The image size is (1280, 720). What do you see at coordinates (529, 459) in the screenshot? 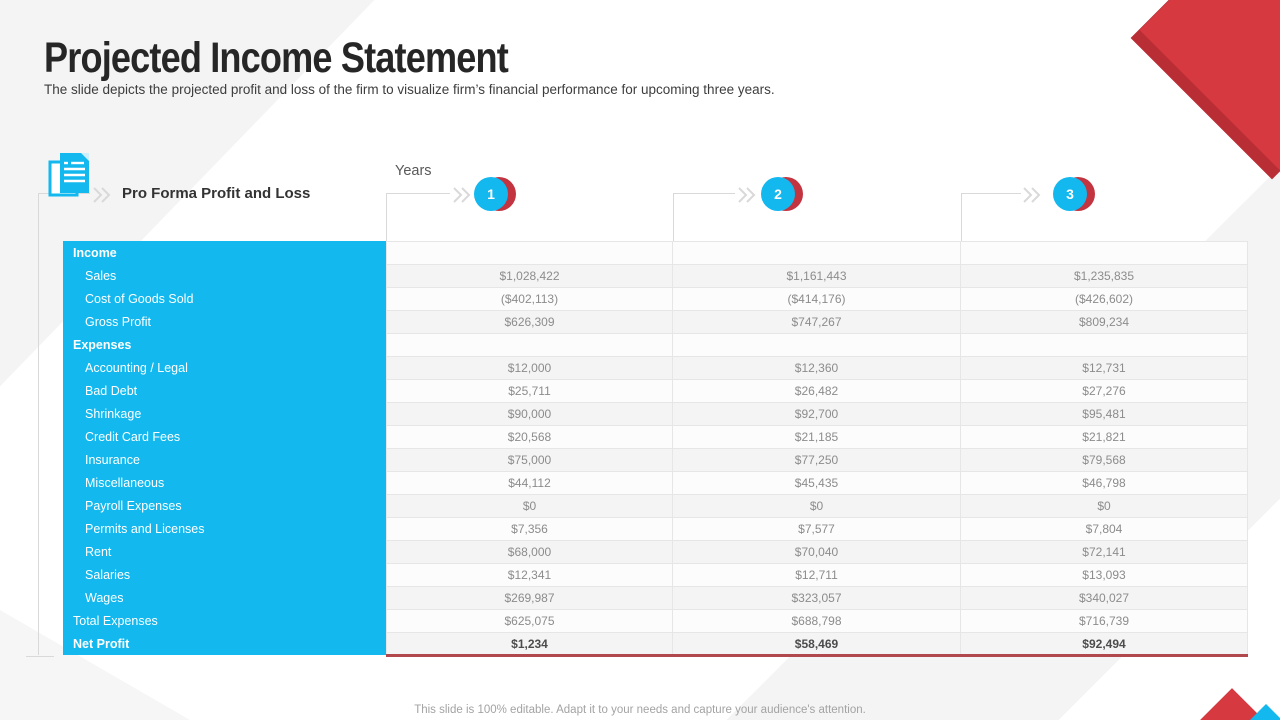
I see `row-value-year-1: $75,000` at bounding box center [529, 459].